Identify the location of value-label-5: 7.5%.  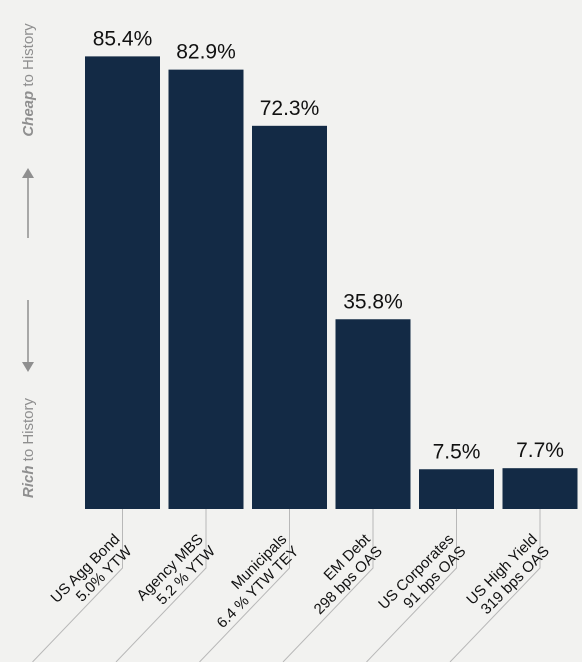
(457, 451).